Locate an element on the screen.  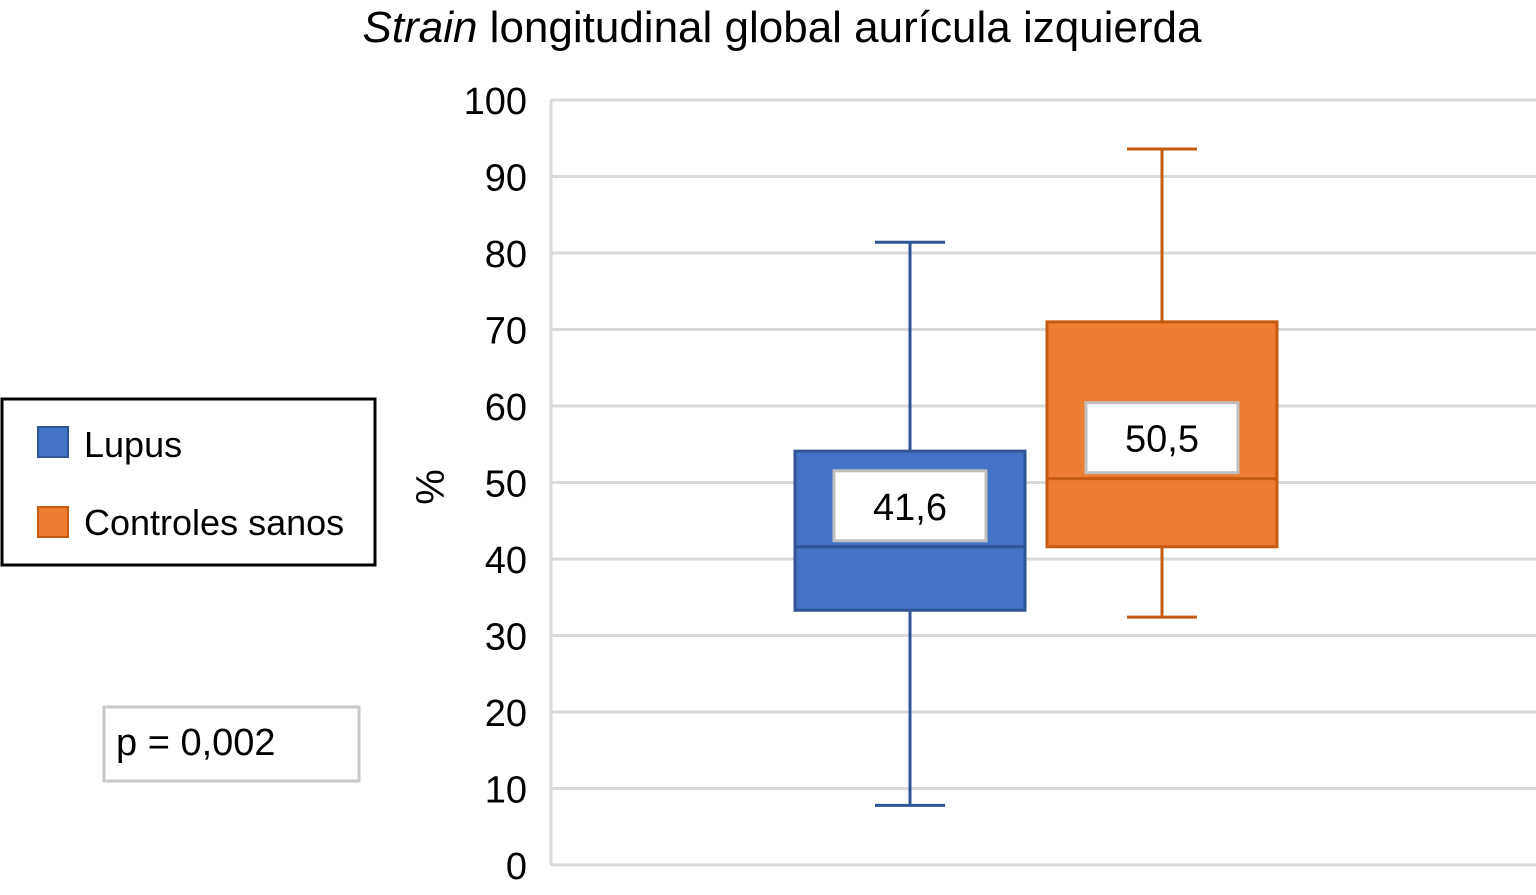
box-0: 41,6 is located at coordinates (910, 523).